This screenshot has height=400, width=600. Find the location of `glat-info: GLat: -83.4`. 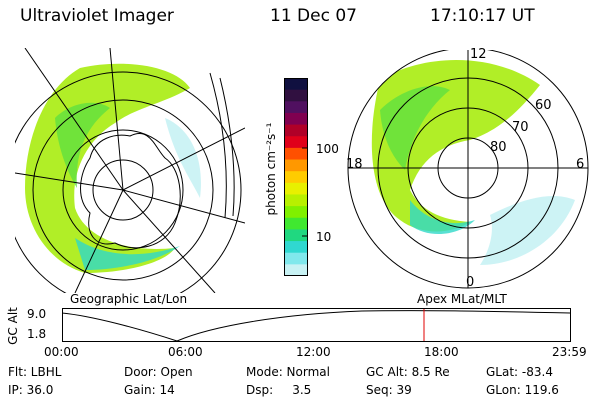

glat-info: GLat: -83.4 is located at coordinates (519, 372).